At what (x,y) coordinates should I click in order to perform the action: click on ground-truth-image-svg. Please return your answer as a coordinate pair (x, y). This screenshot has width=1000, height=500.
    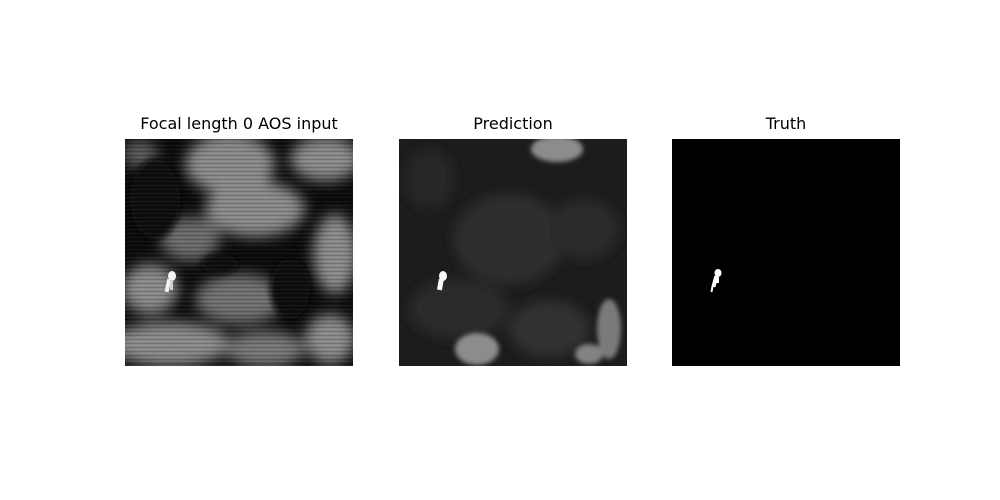
    Looking at the image, I should click on (786, 252).